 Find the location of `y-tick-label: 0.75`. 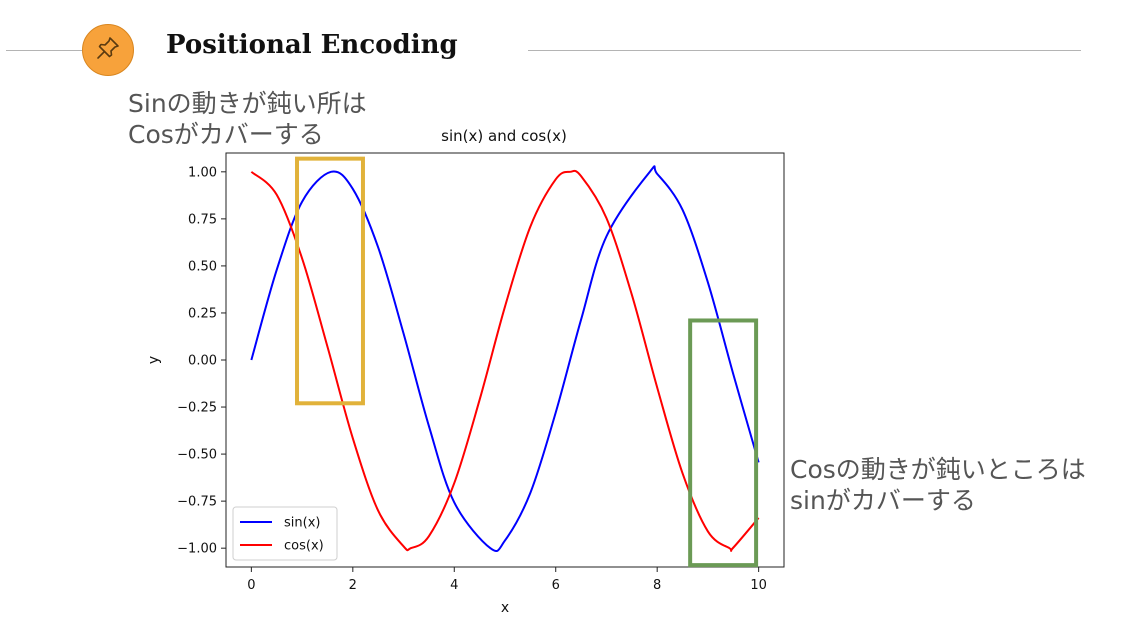

y-tick-label: 0.75 is located at coordinates (202, 219).